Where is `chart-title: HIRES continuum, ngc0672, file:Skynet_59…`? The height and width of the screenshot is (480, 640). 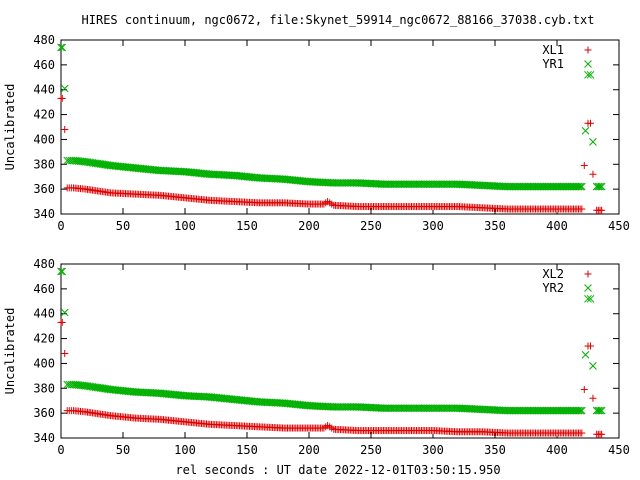 chart-title: HIRES continuum, ngc0672, file:Skynet_59… is located at coordinates (338, 20).